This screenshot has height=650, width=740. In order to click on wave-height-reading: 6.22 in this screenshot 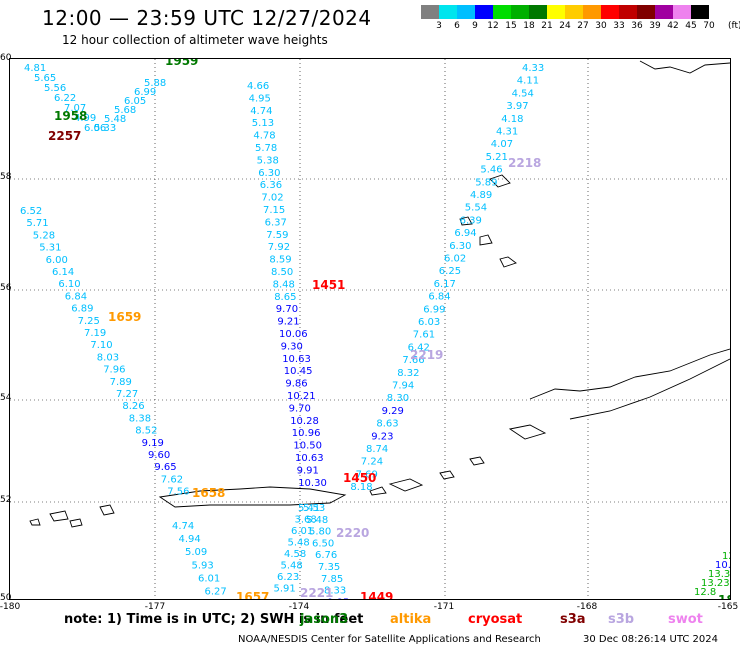, I will do `click(65, 98)`.